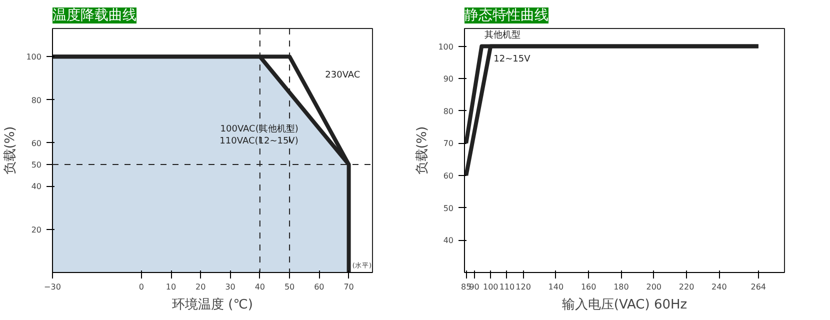 The image size is (830, 320). What do you see at coordinates (490, 287) in the screenshot?
I see `x-tick-label: 100` at bounding box center [490, 287].